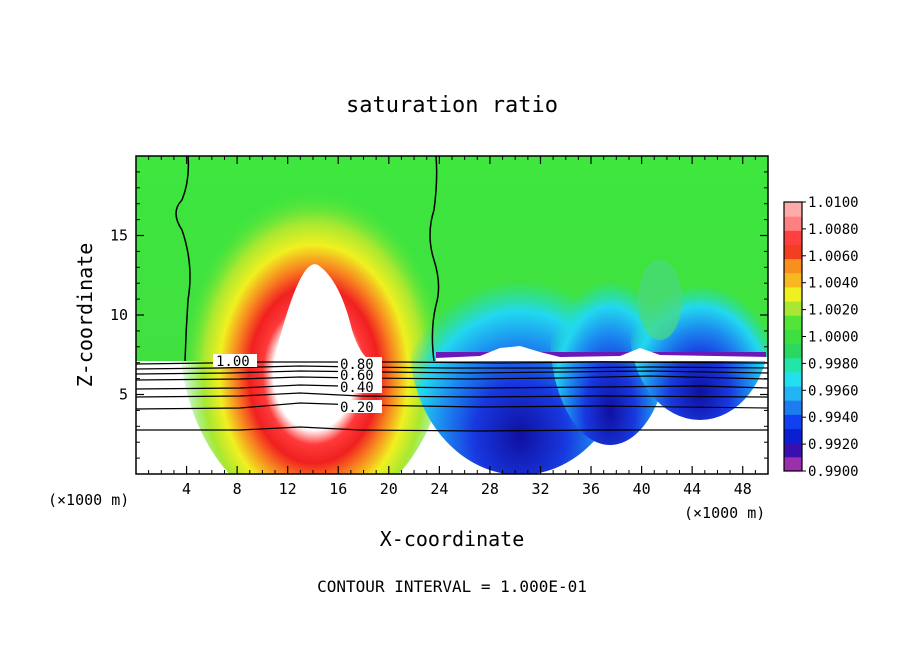  What do you see at coordinates (692, 489) in the screenshot?
I see `x-tick-label: 44` at bounding box center [692, 489].